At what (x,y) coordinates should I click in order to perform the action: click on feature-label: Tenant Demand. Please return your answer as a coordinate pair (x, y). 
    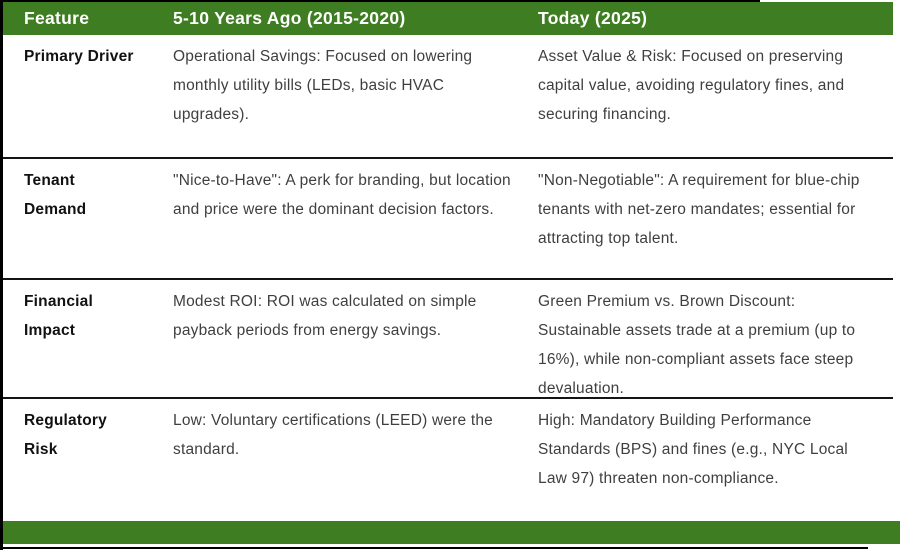
    Looking at the image, I should click on (55, 195).